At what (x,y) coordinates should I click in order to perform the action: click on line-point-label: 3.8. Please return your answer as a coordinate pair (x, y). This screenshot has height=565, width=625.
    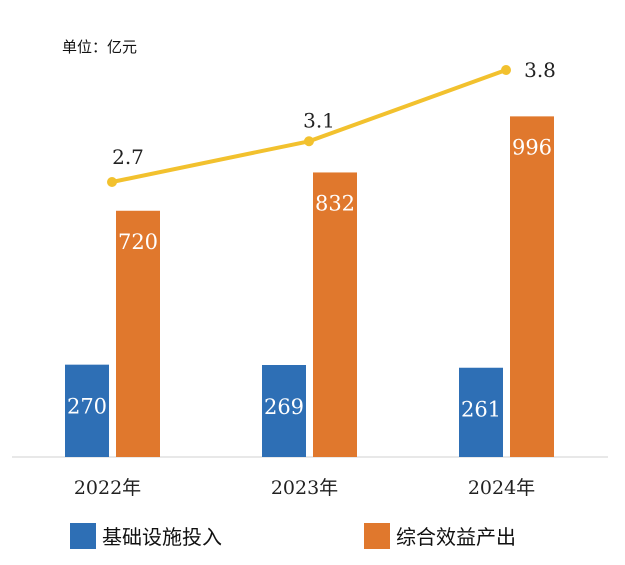
    Looking at the image, I should click on (540, 70).